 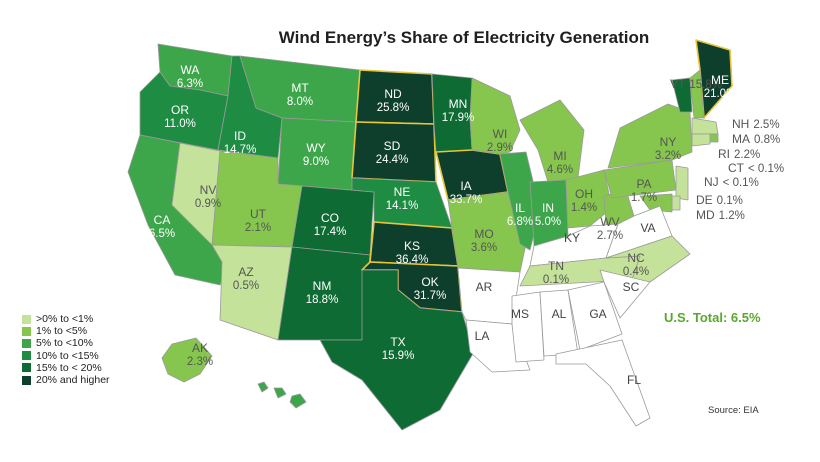 I want to click on state-code: IA, so click(x=465, y=186).